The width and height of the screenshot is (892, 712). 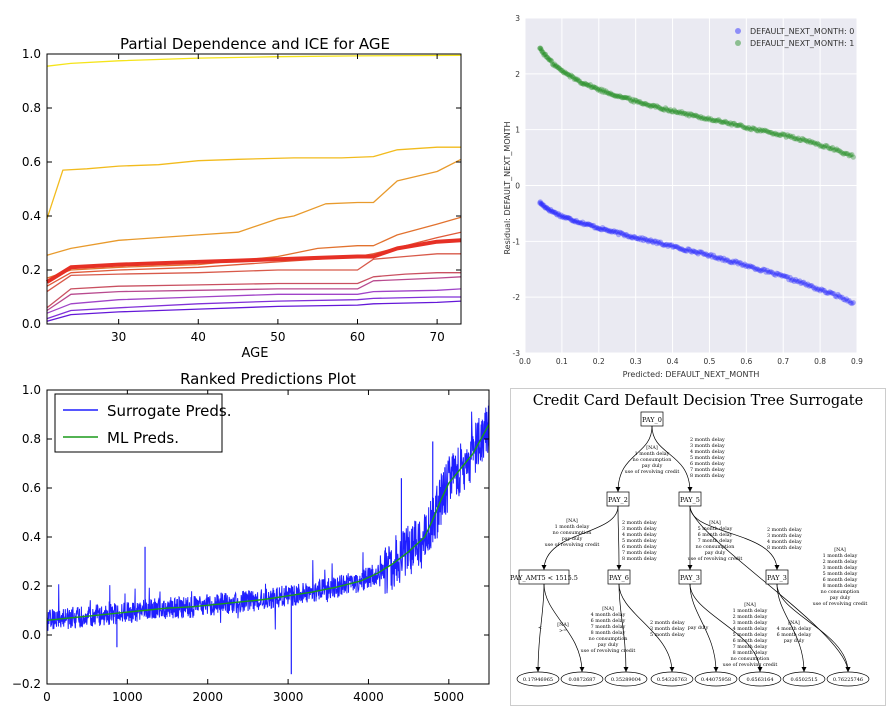 What do you see at coordinates (368, 697) in the screenshot?
I see `x-tick-label: 4000` at bounding box center [368, 697].